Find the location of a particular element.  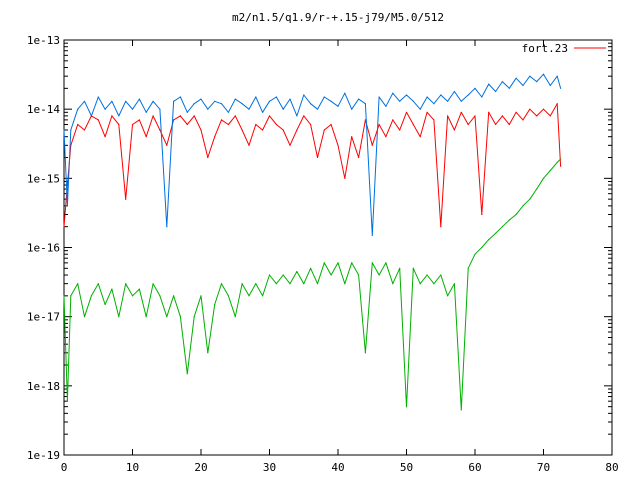

x-tick-label: 60 is located at coordinates (474, 467).